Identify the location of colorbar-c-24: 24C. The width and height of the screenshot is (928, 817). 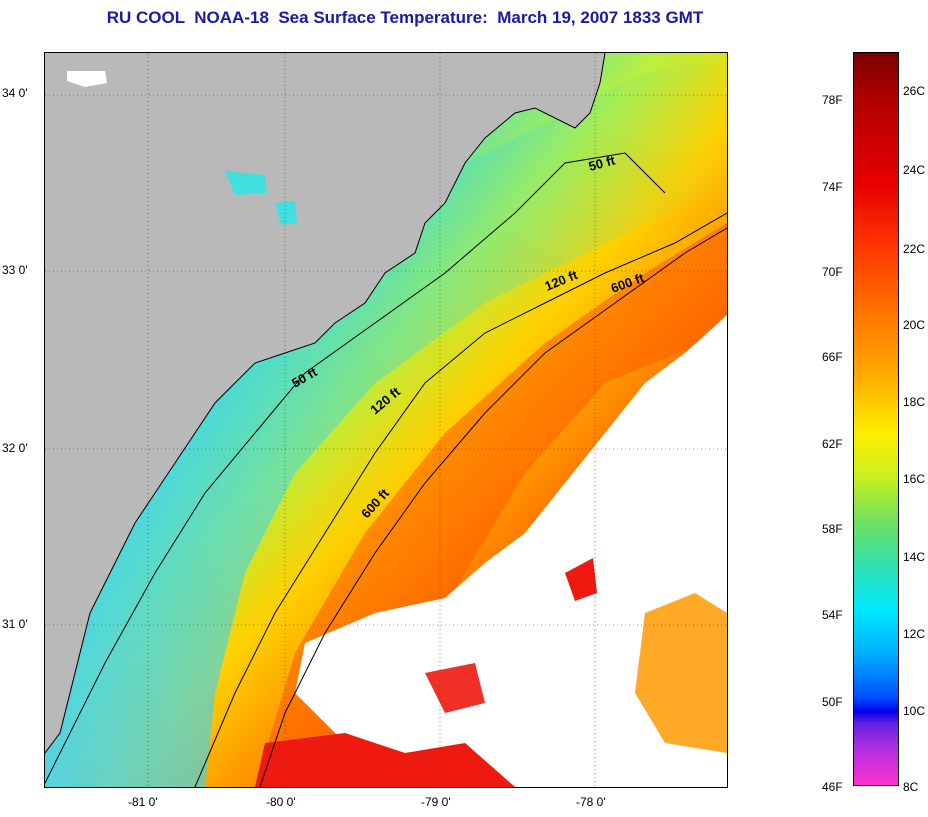
(914, 170).